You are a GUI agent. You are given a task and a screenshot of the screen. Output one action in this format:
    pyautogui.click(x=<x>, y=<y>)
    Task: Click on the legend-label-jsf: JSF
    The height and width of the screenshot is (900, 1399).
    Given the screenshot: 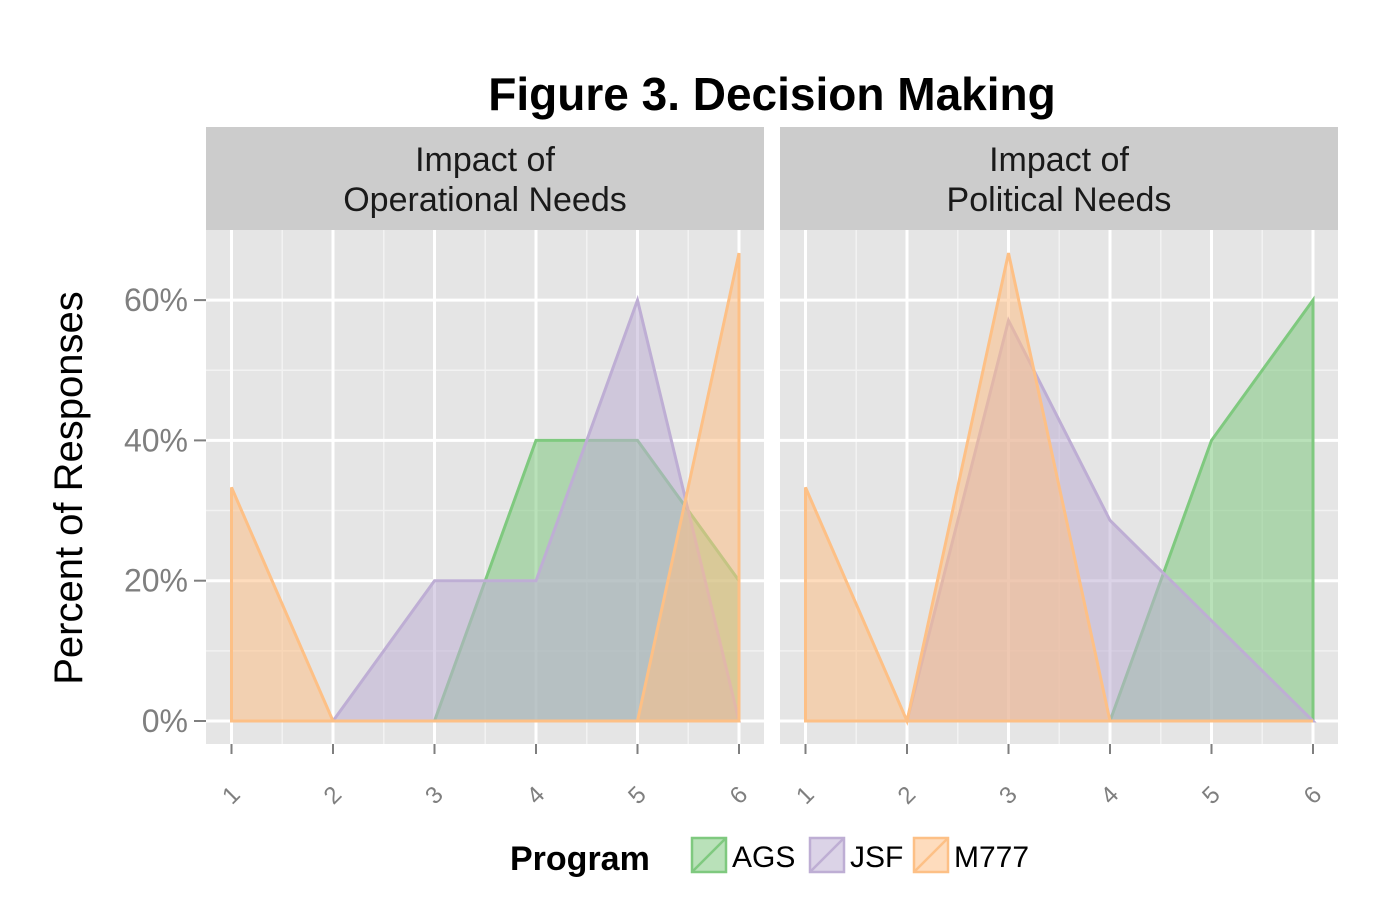 What is the action you would take?
    pyautogui.click(x=876, y=857)
    